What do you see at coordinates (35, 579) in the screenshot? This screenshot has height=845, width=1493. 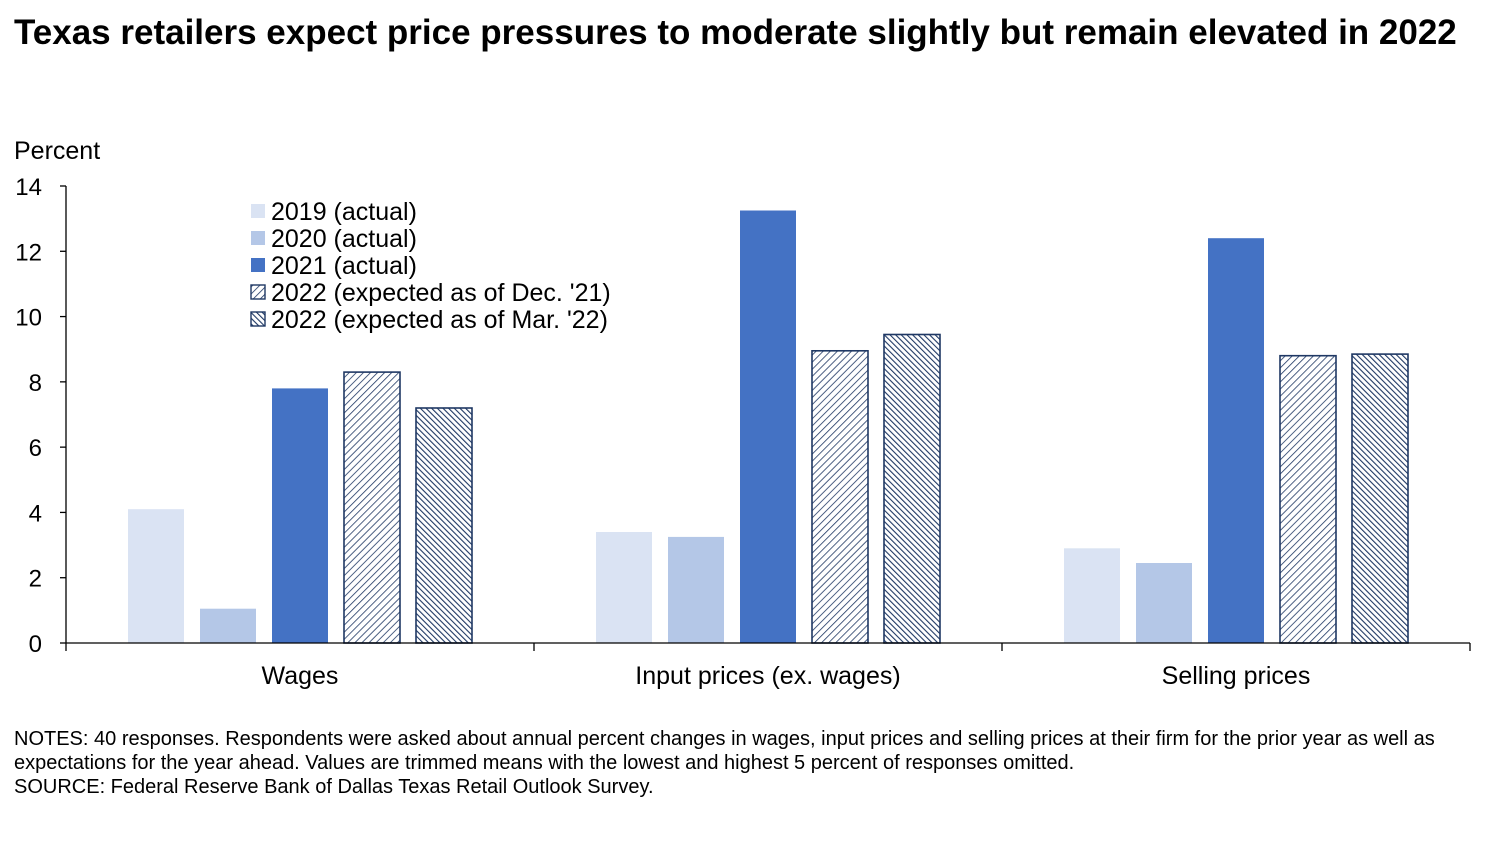 I see `y-tick-label: 2` at bounding box center [35, 579].